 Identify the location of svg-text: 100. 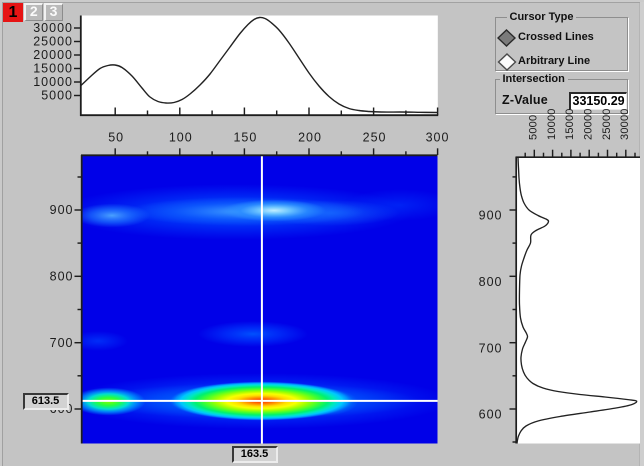
(181, 137).